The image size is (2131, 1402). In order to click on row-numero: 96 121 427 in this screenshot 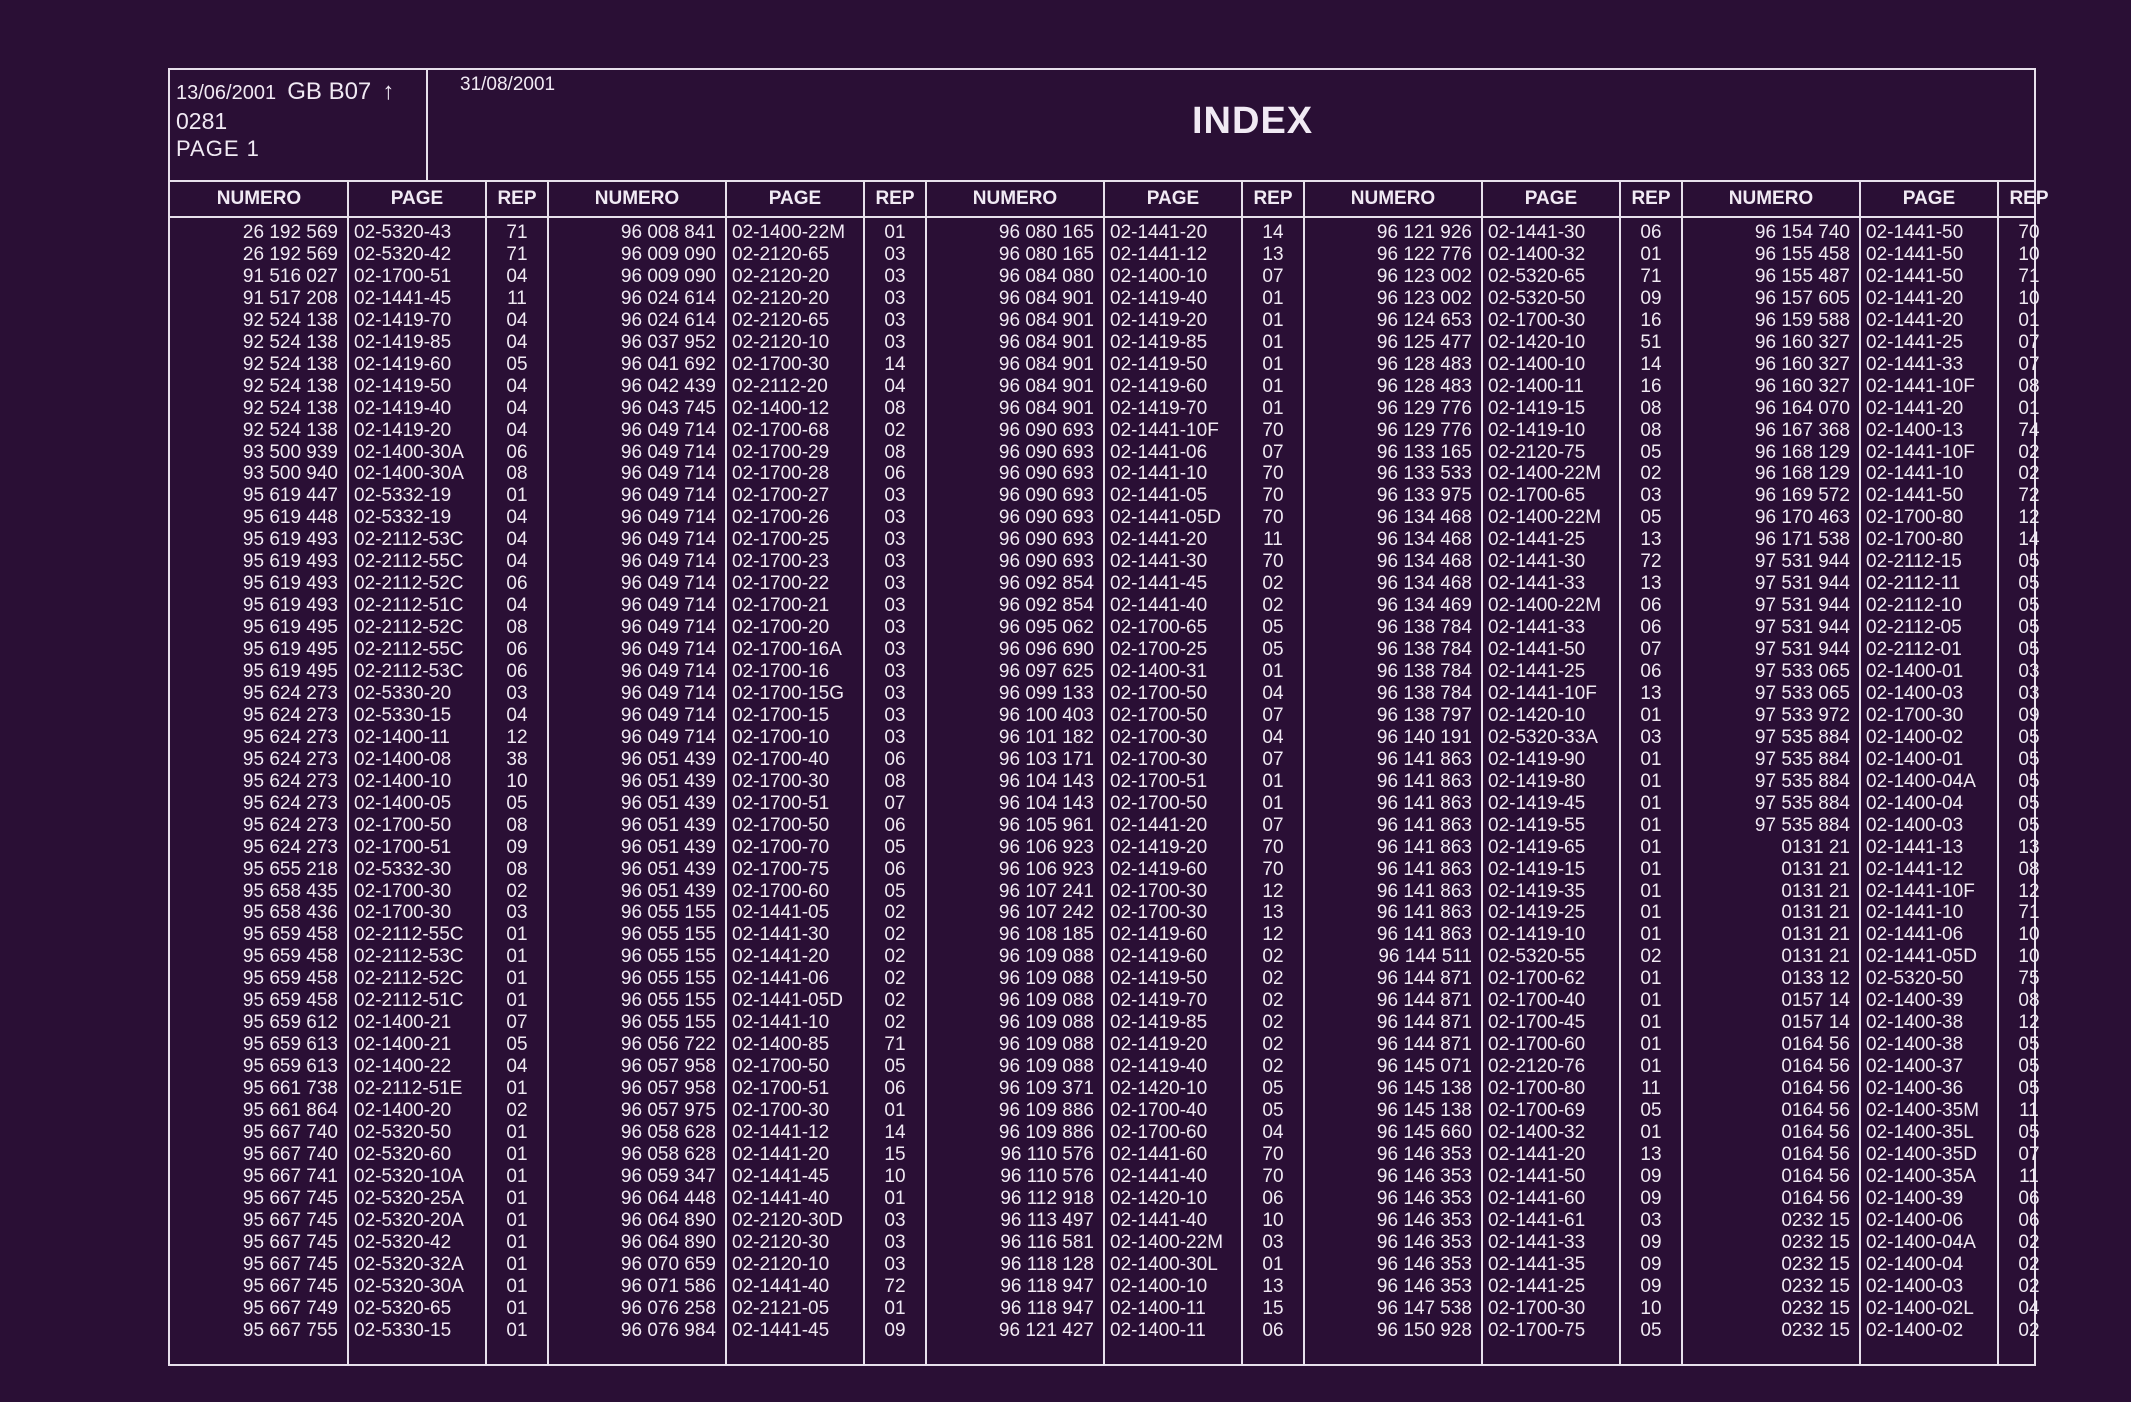, I will do `click(1046, 1330)`.